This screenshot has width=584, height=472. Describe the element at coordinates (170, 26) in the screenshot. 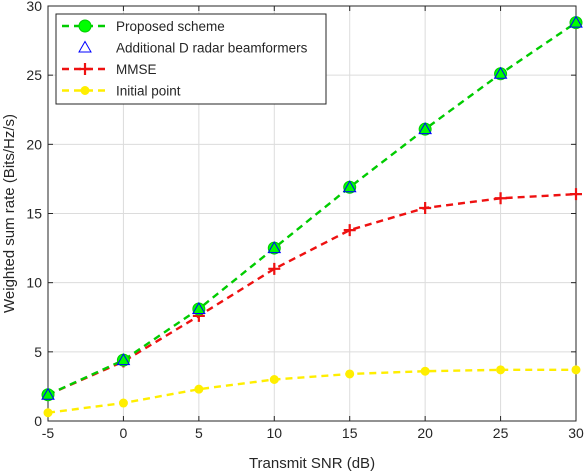

I see `legend-label: Proposed scheme` at that location.